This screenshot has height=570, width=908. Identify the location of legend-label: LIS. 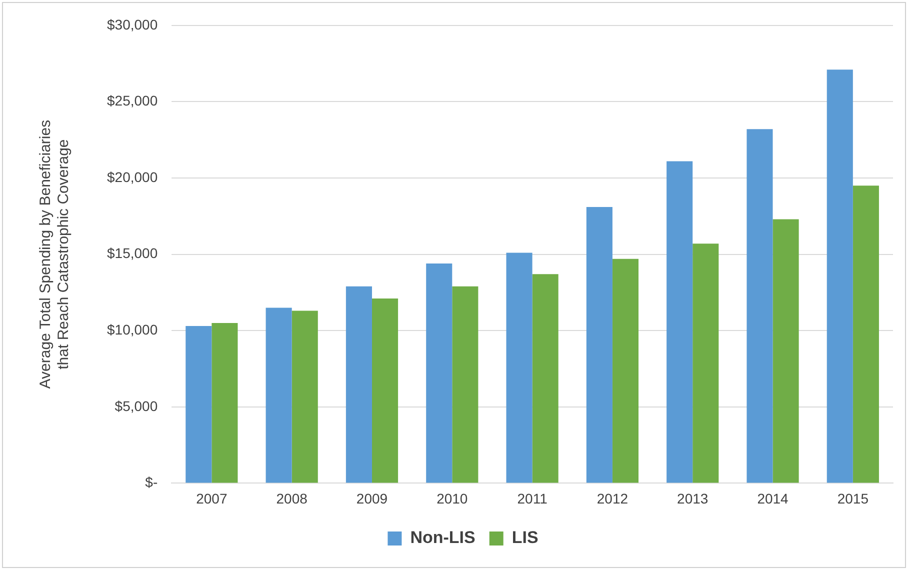
(525, 538).